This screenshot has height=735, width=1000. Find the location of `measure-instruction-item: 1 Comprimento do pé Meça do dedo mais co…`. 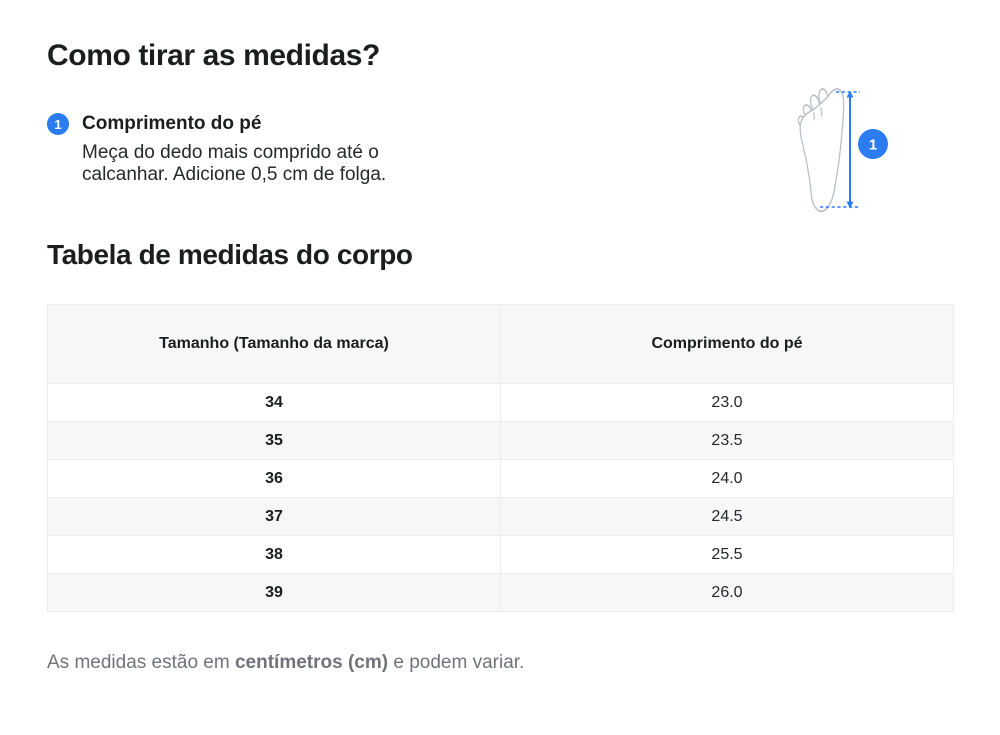

measure-instruction-item: 1 Comprimento do pé Meça do dedo mais co… is located at coordinates (262, 148).